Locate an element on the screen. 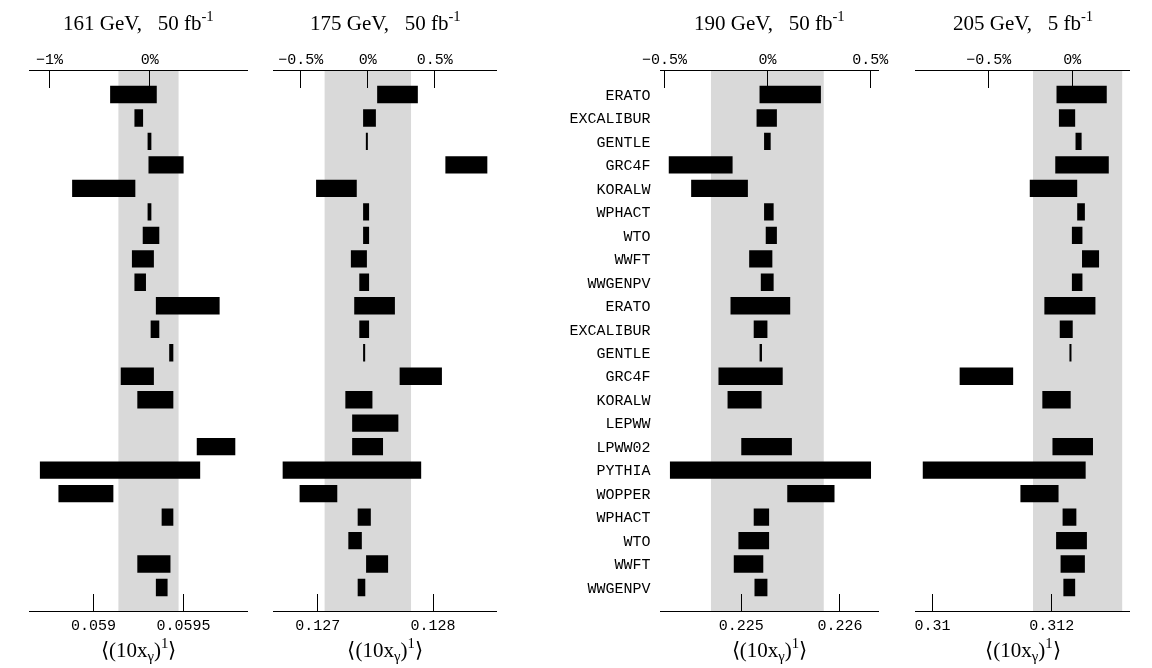 Image resolution: width=1152 pixels, height=668 pixels. y-tick-label: WTO is located at coordinates (637, 542).